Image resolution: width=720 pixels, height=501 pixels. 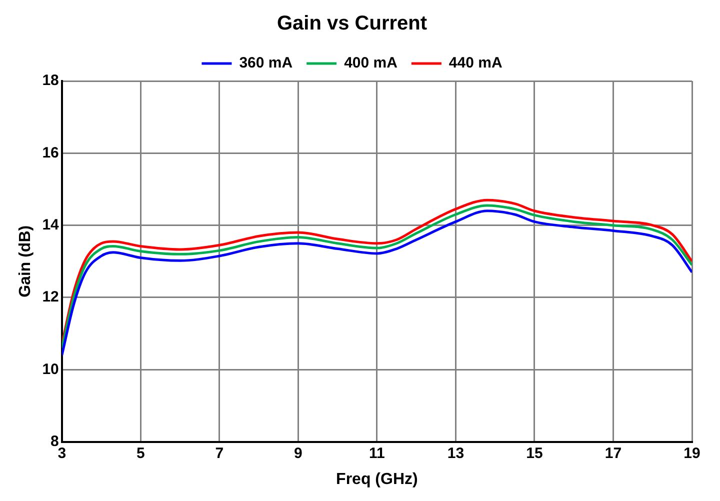 What do you see at coordinates (50, 297) in the screenshot?
I see `y-tick-label: 12` at bounding box center [50, 297].